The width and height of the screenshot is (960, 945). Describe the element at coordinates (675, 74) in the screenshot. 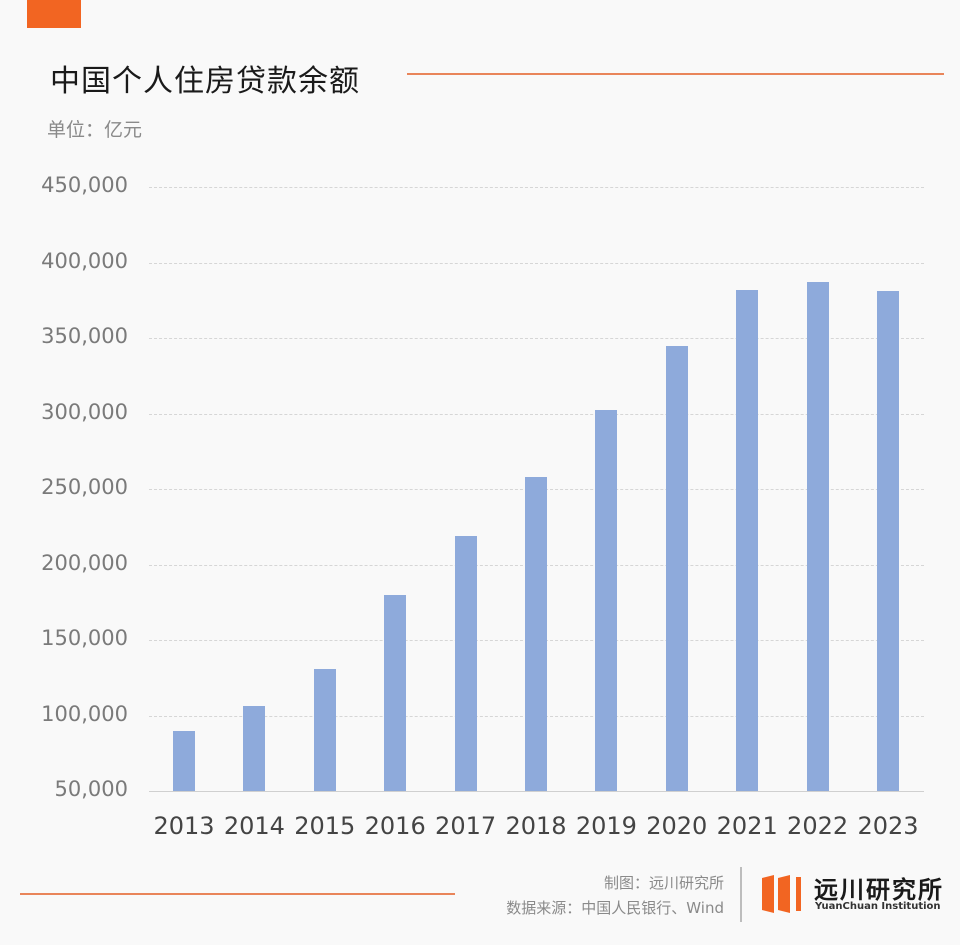

I see `title-rule` at that location.